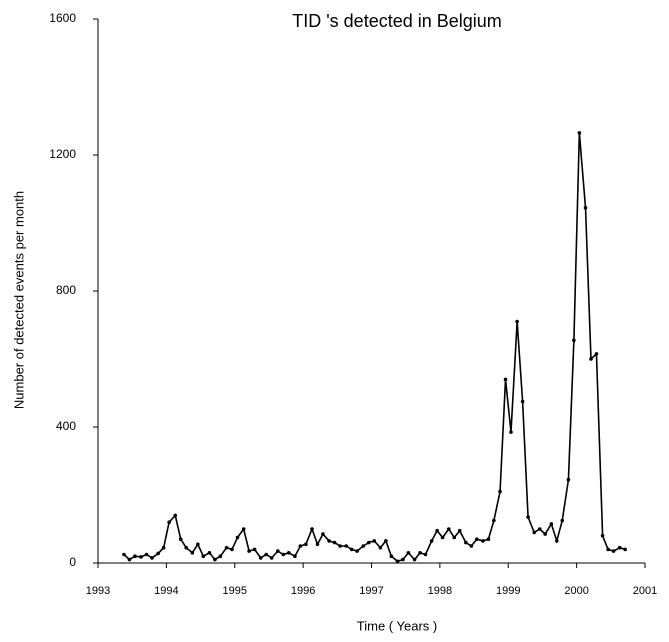 The width and height of the screenshot is (669, 642). I want to click on x-tick-label: 1994, so click(166, 591).